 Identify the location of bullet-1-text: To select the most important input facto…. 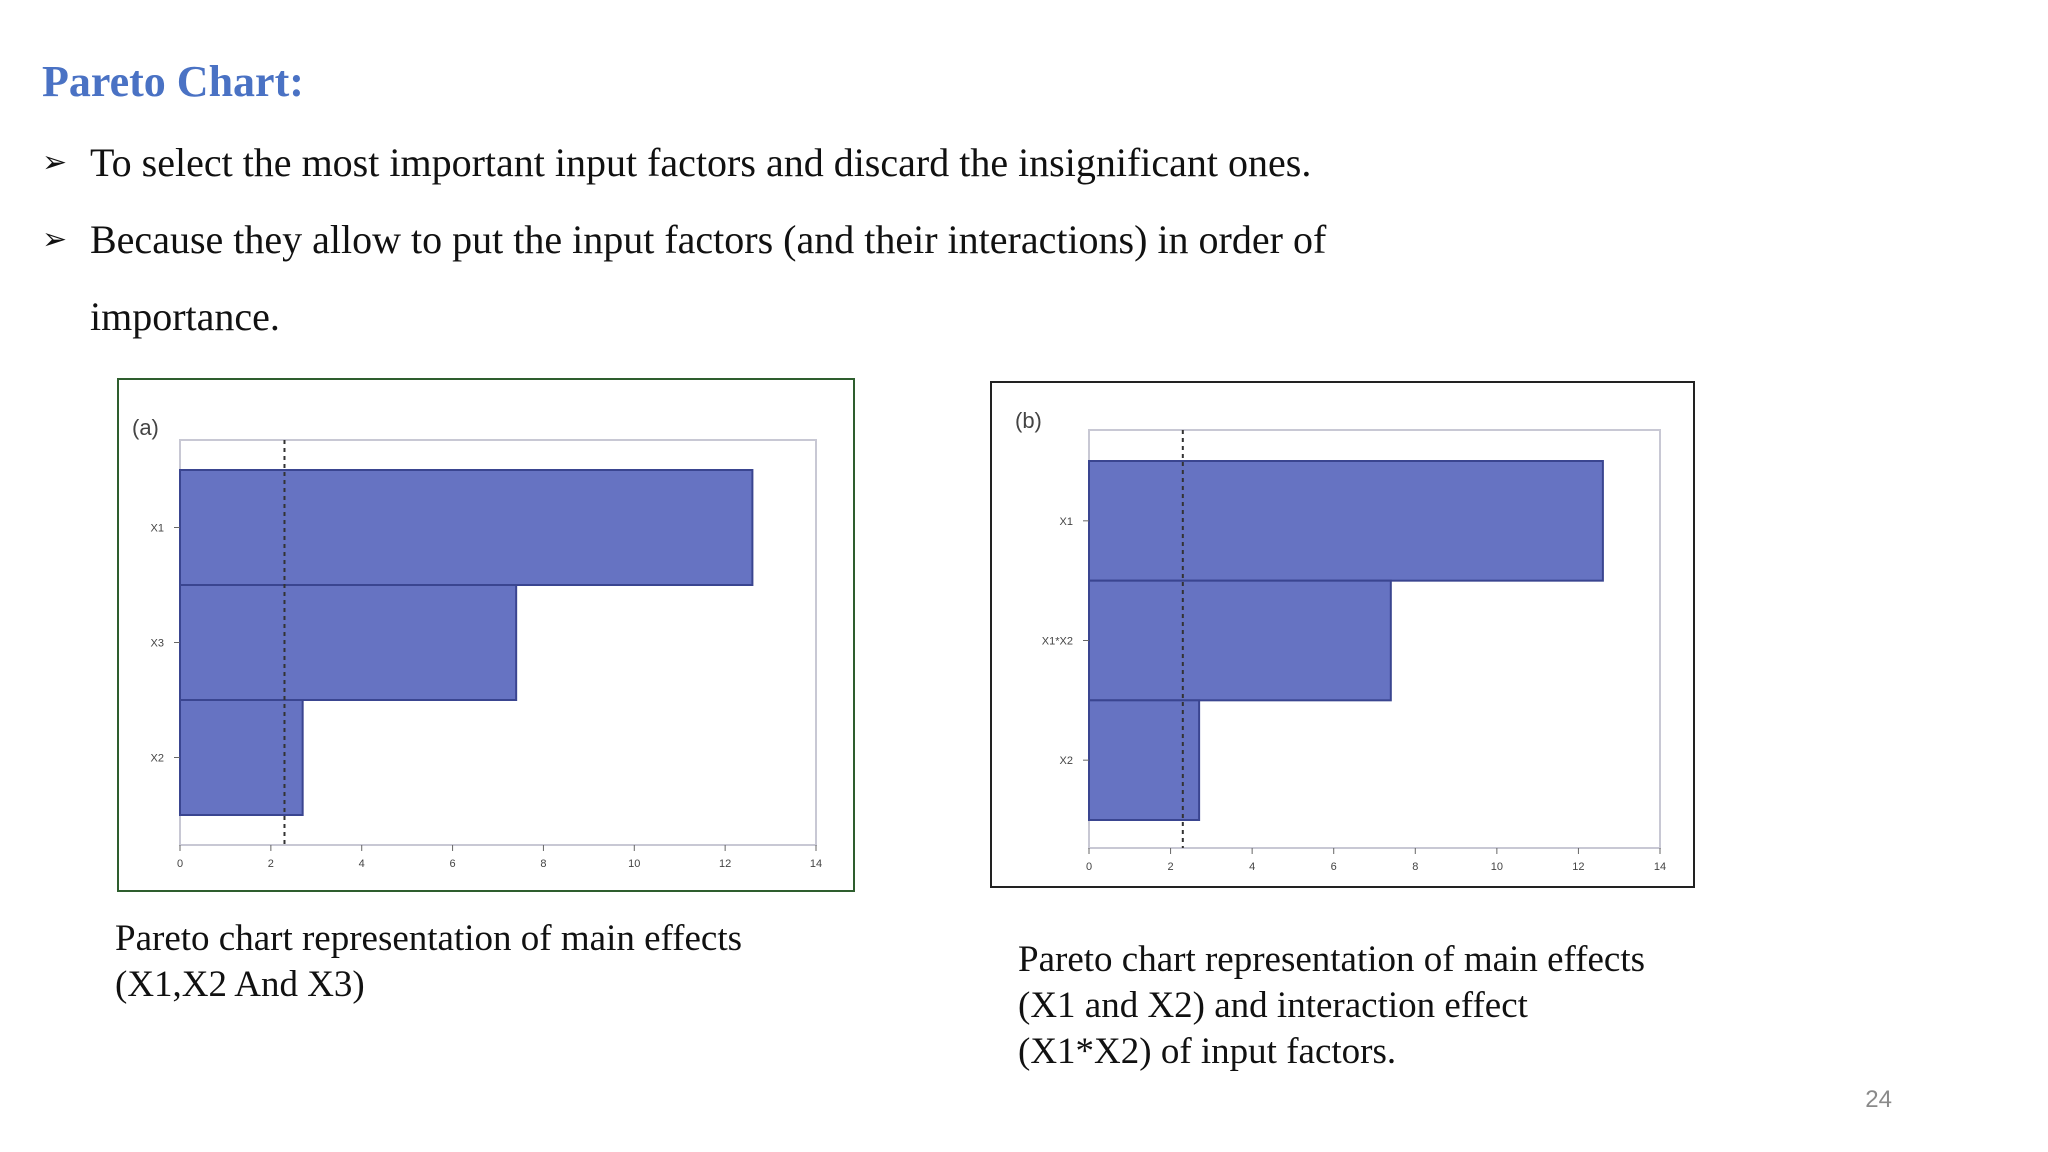
(701, 162).